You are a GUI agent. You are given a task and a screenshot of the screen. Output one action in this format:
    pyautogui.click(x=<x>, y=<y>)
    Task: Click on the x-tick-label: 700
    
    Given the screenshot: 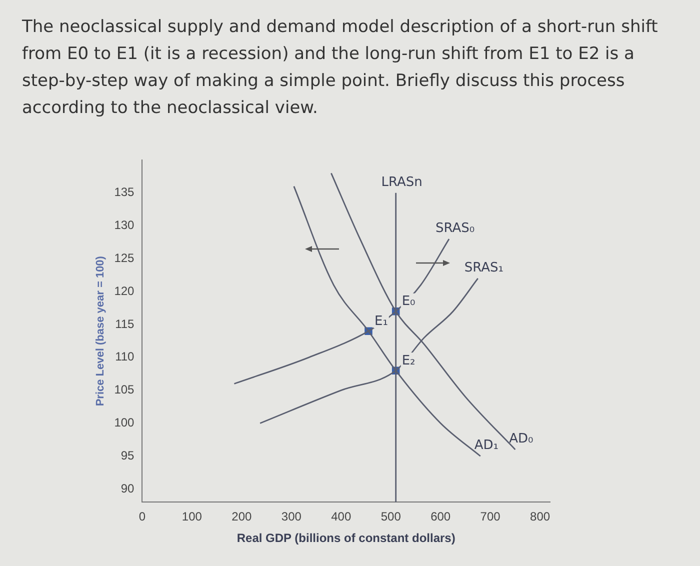 What is the action you would take?
    pyautogui.click(x=490, y=517)
    